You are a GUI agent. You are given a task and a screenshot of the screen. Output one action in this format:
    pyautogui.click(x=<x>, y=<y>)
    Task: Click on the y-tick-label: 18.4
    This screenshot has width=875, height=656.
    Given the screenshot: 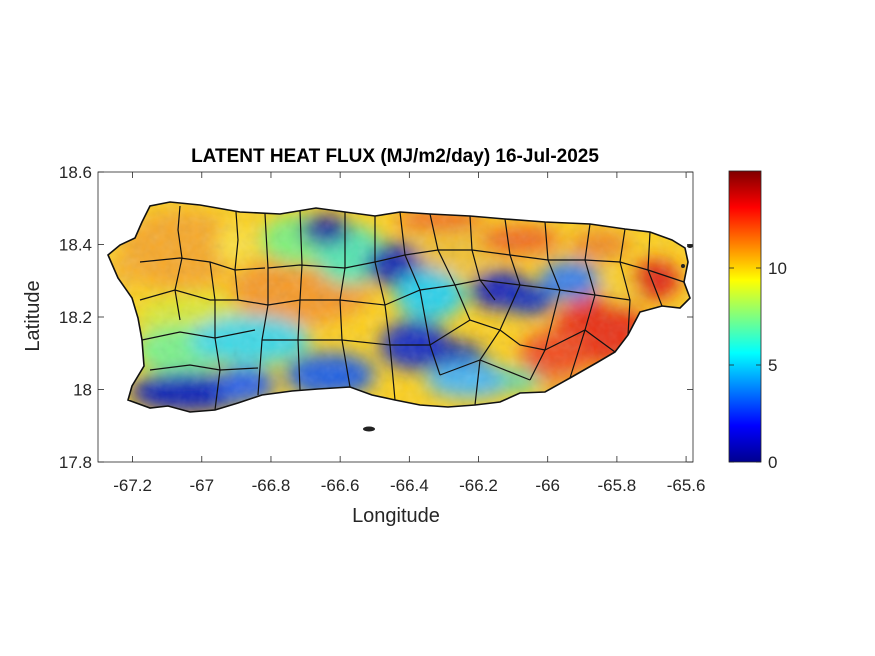 What is the action you would take?
    pyautogui.click(x=75, y=245)
    